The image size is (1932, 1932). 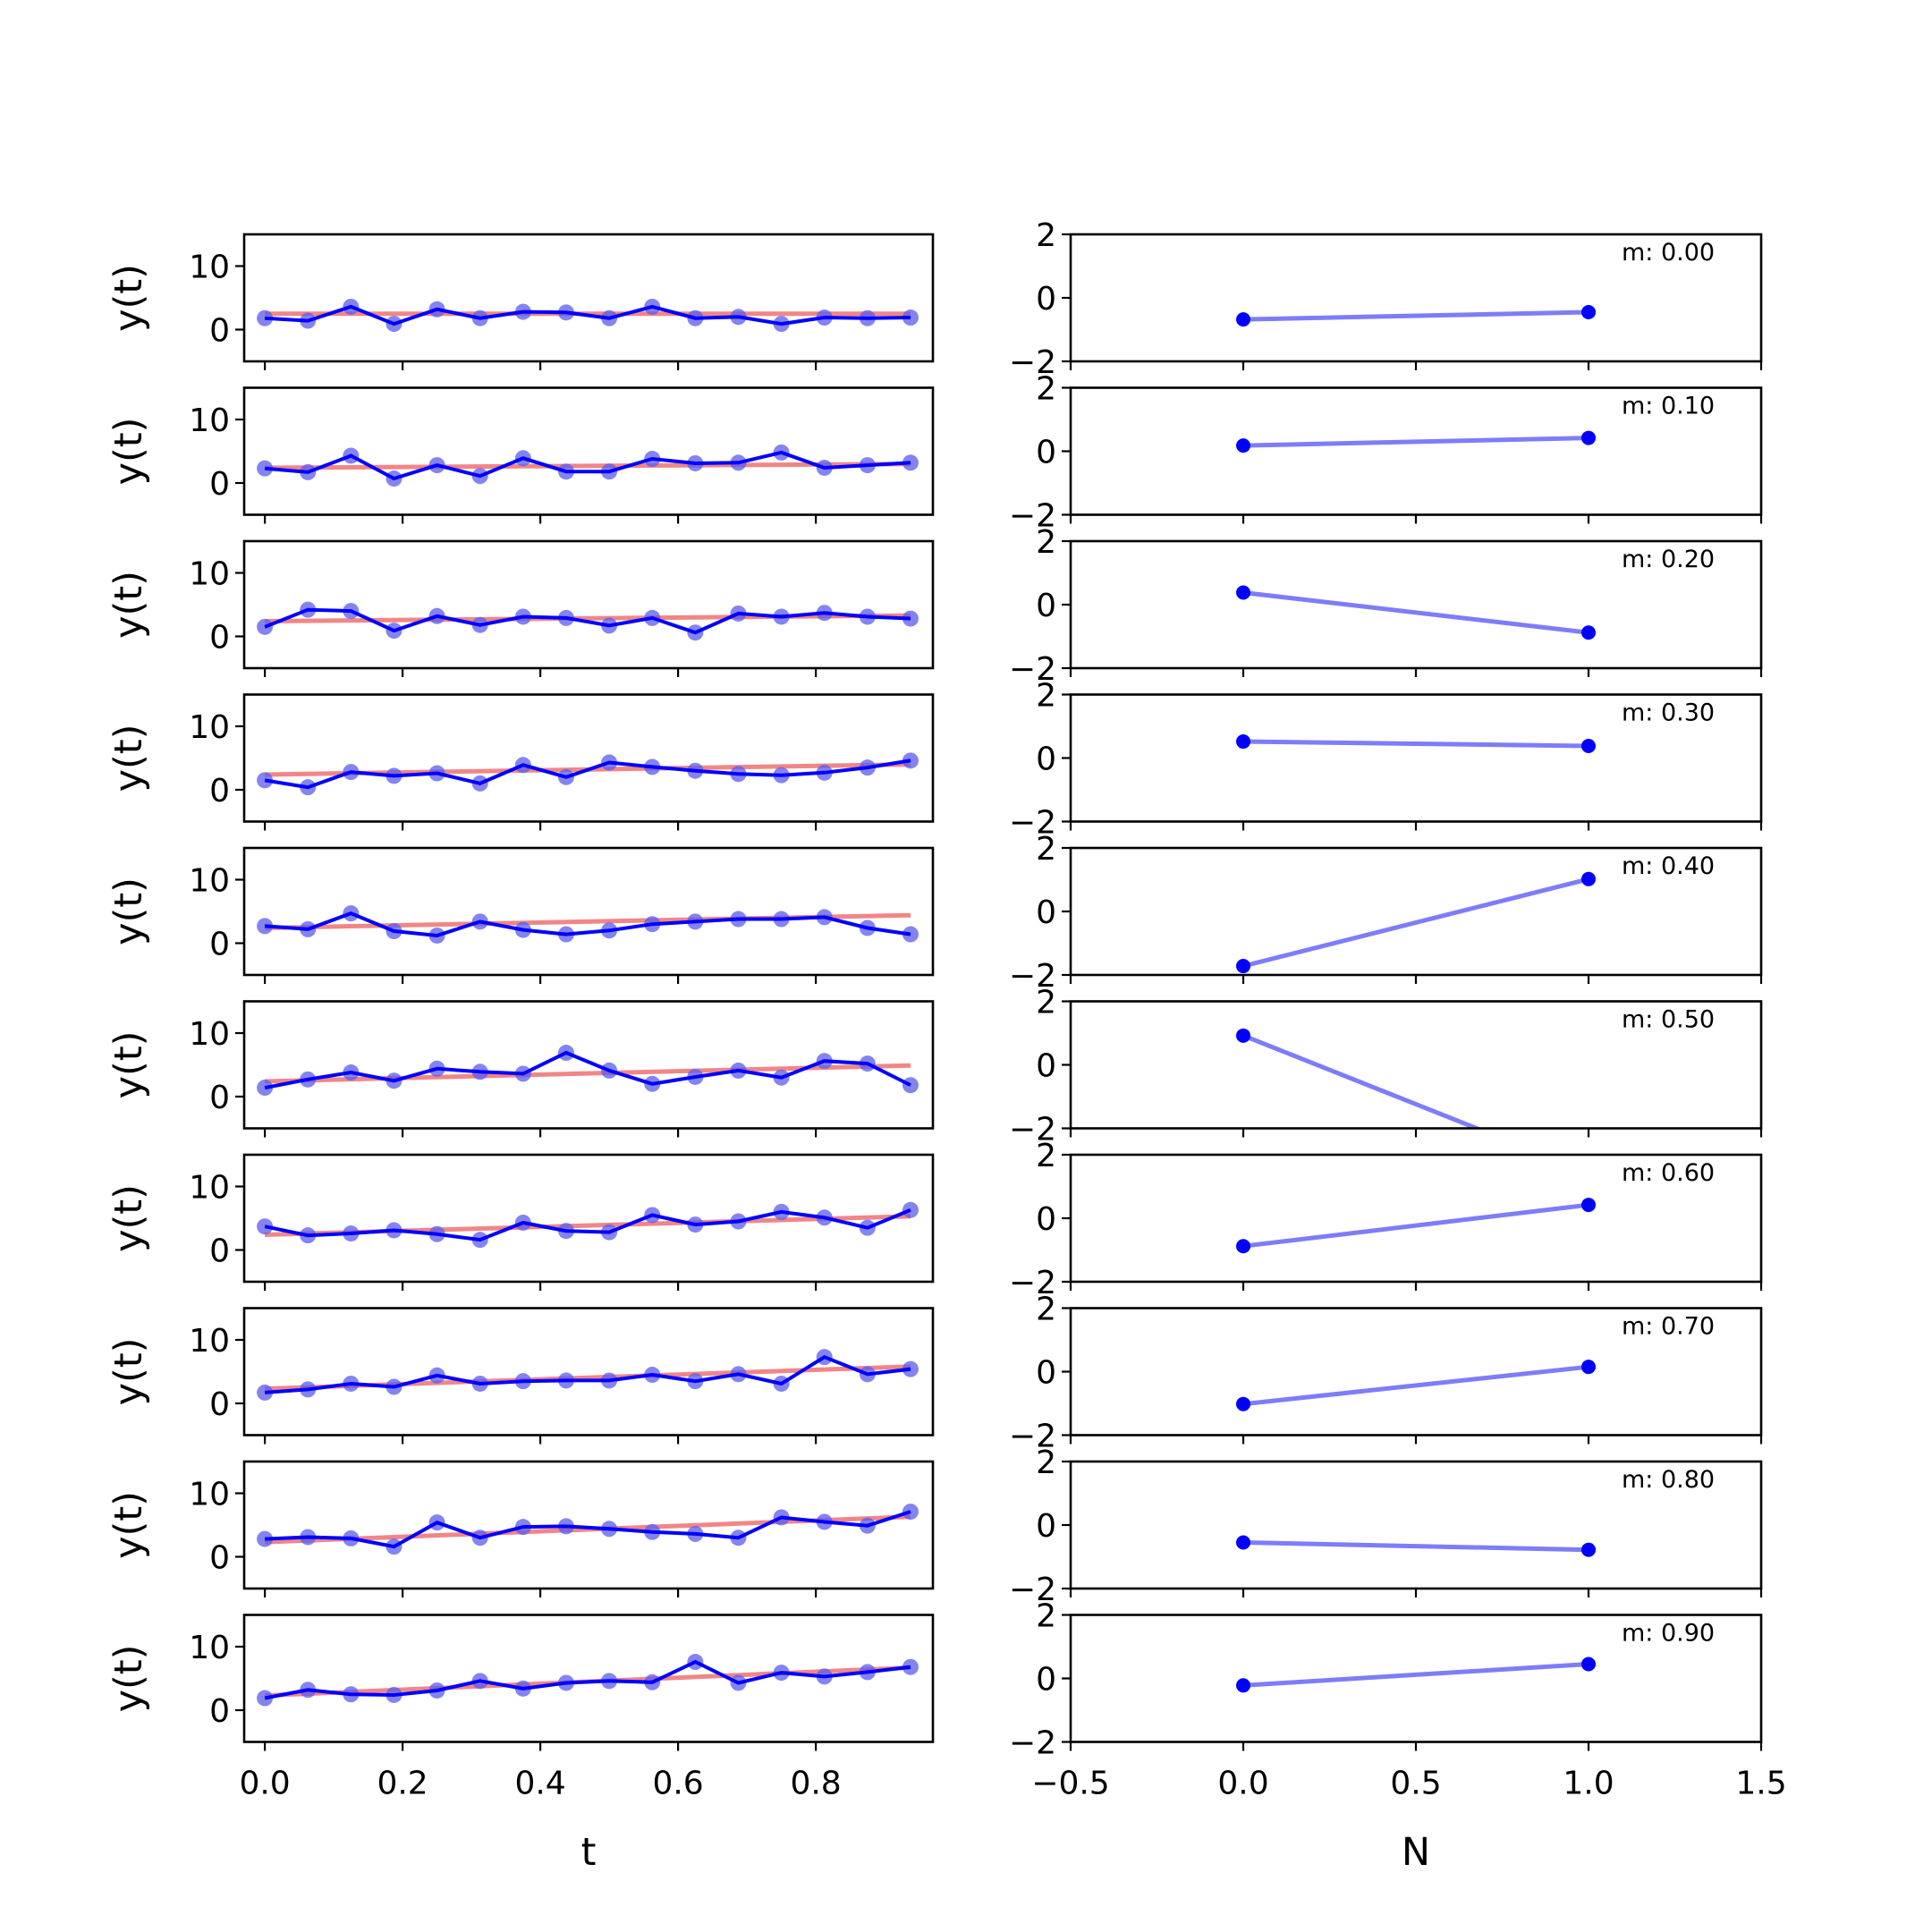 What do you see at coordinates (1386, 1526) in the screenshot?
I see `right-panel-8: −2 0 2 m: 0.80` at bounding box center [1386, 1526].